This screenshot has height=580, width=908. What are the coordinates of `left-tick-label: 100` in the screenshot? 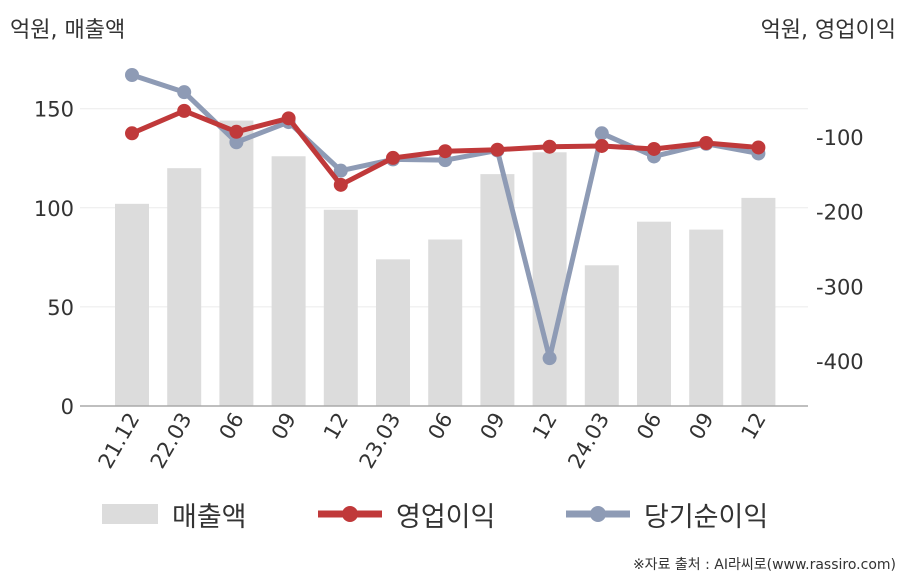 It's located at (54, 209).